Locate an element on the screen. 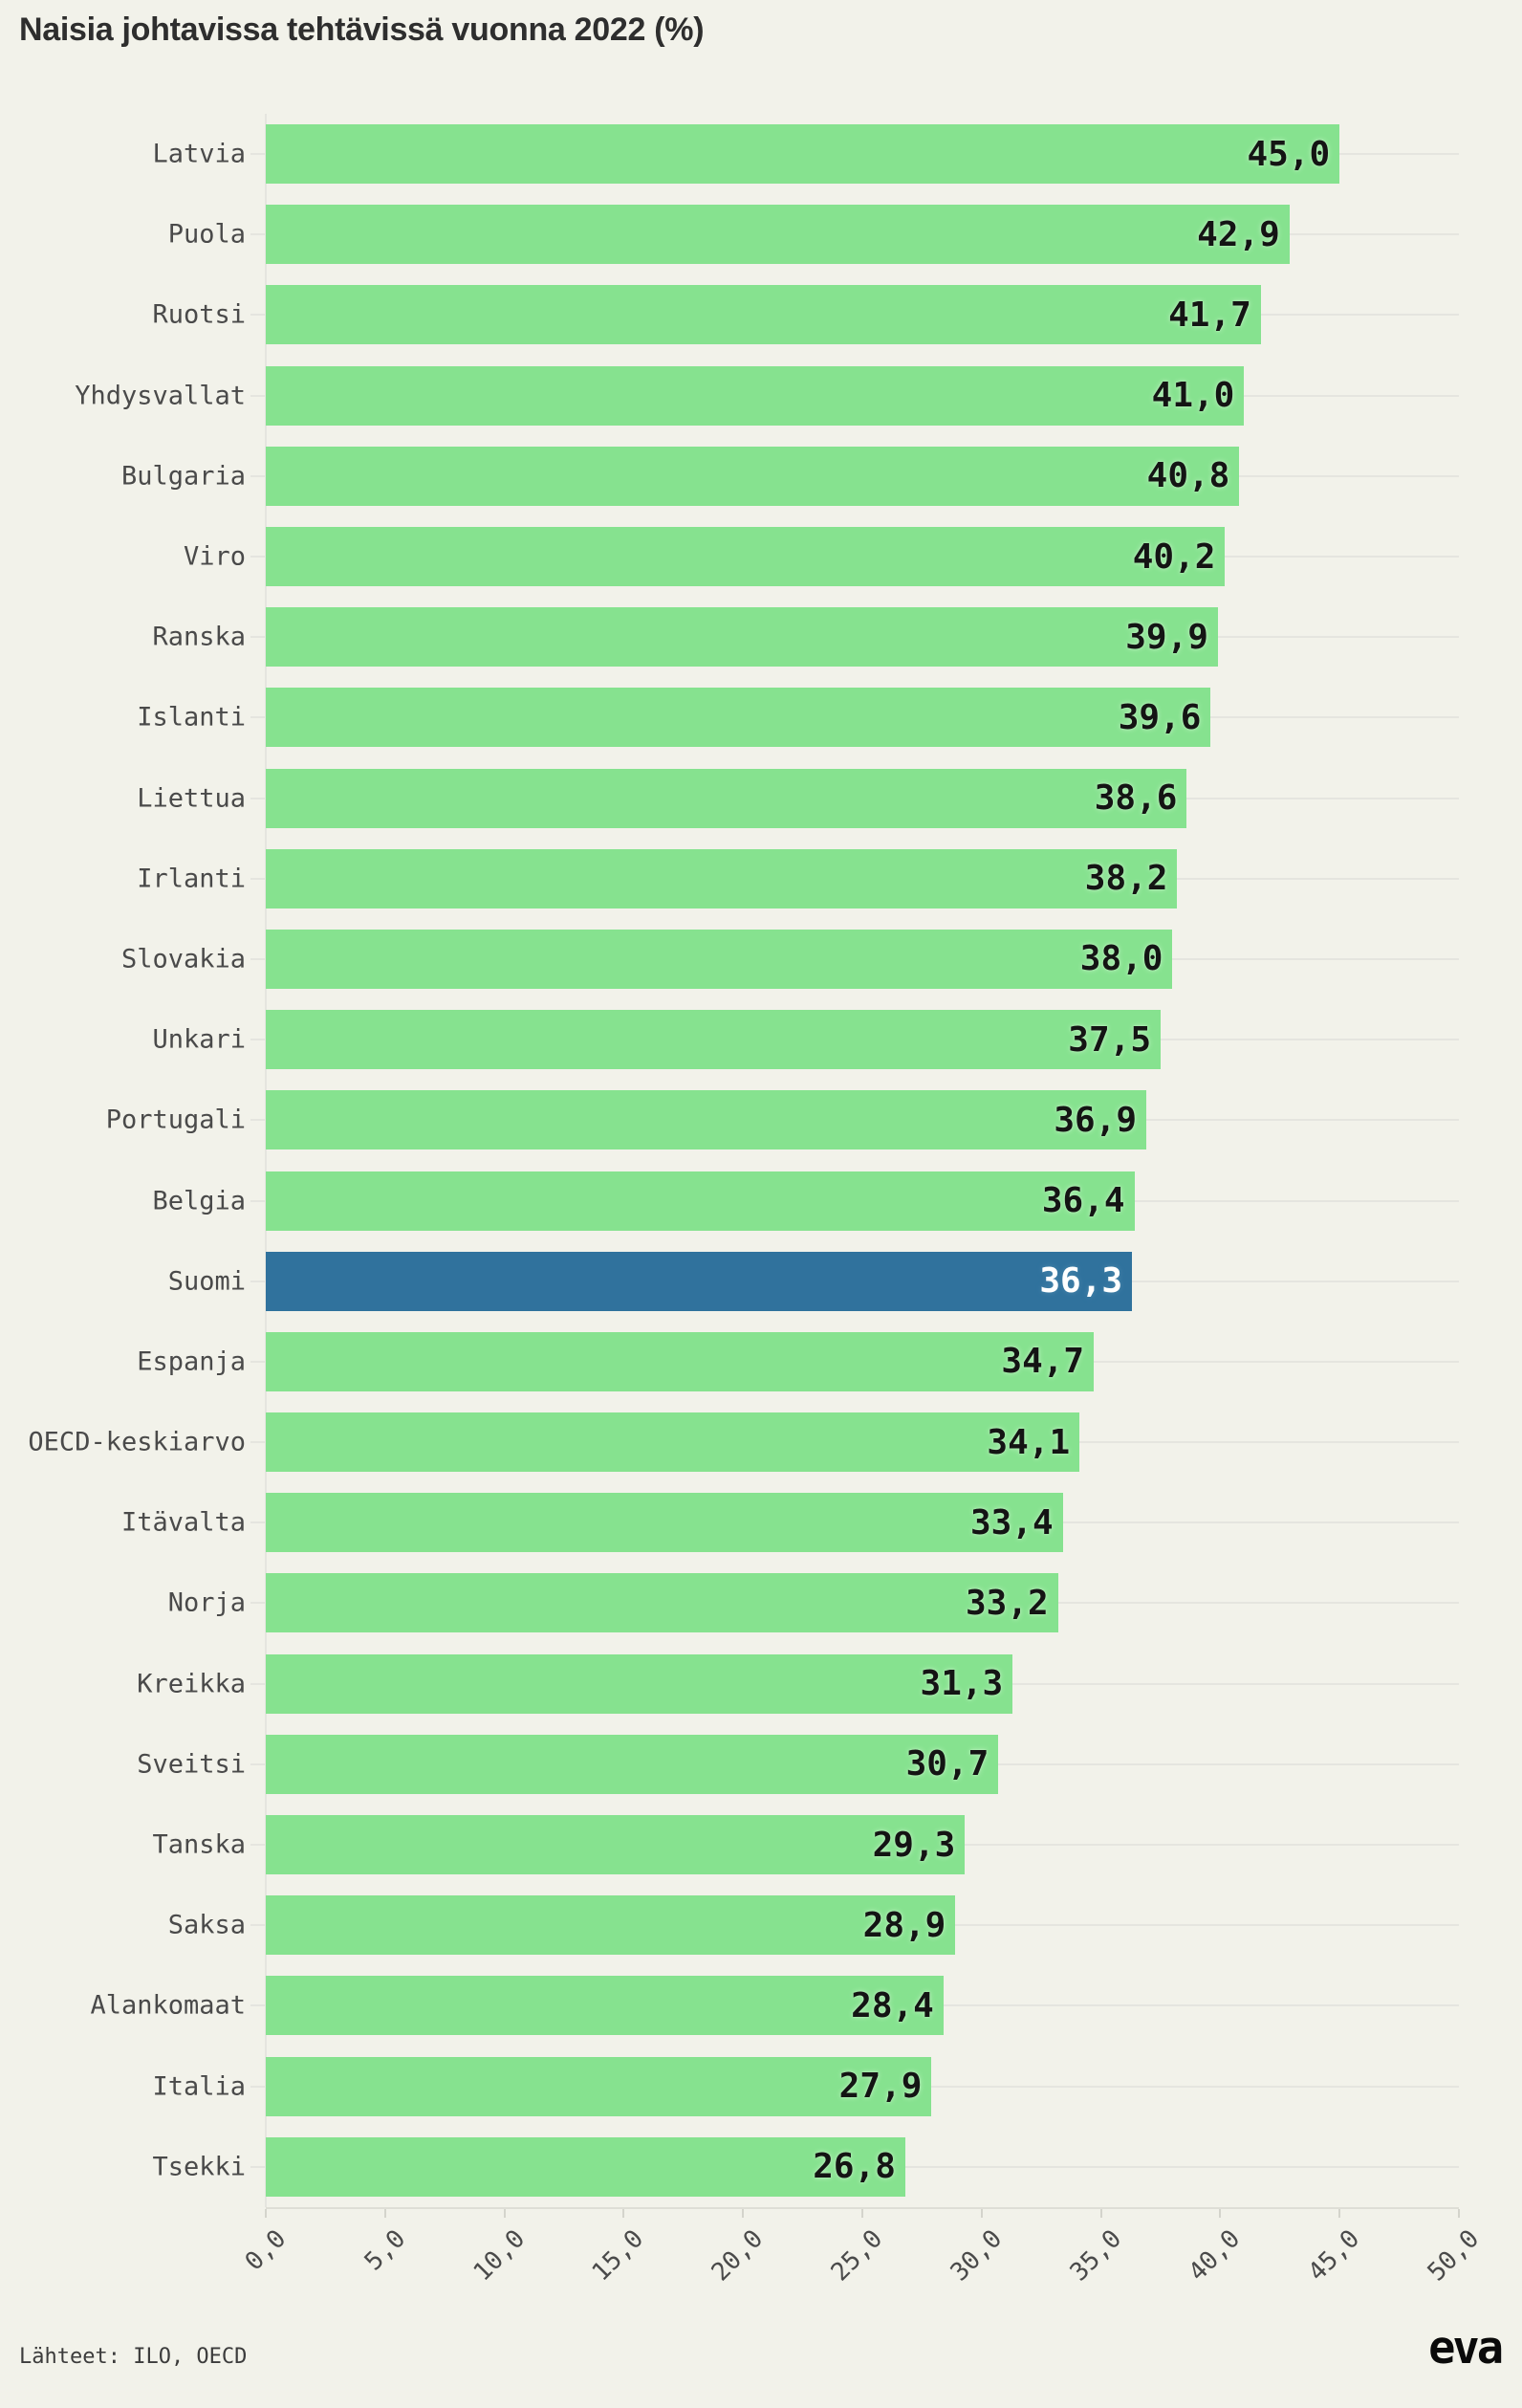 This screenshot has width=1522, height=2408. bar-track: 38,2 is located at coordinates (854, 879).